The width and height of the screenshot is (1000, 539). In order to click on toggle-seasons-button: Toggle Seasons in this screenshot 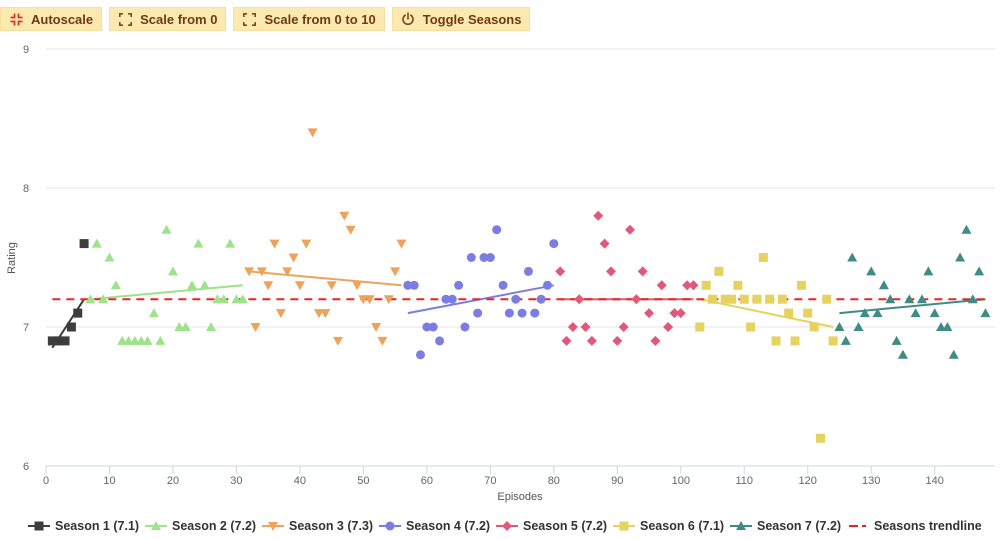, I will do `click(461, 19)`.